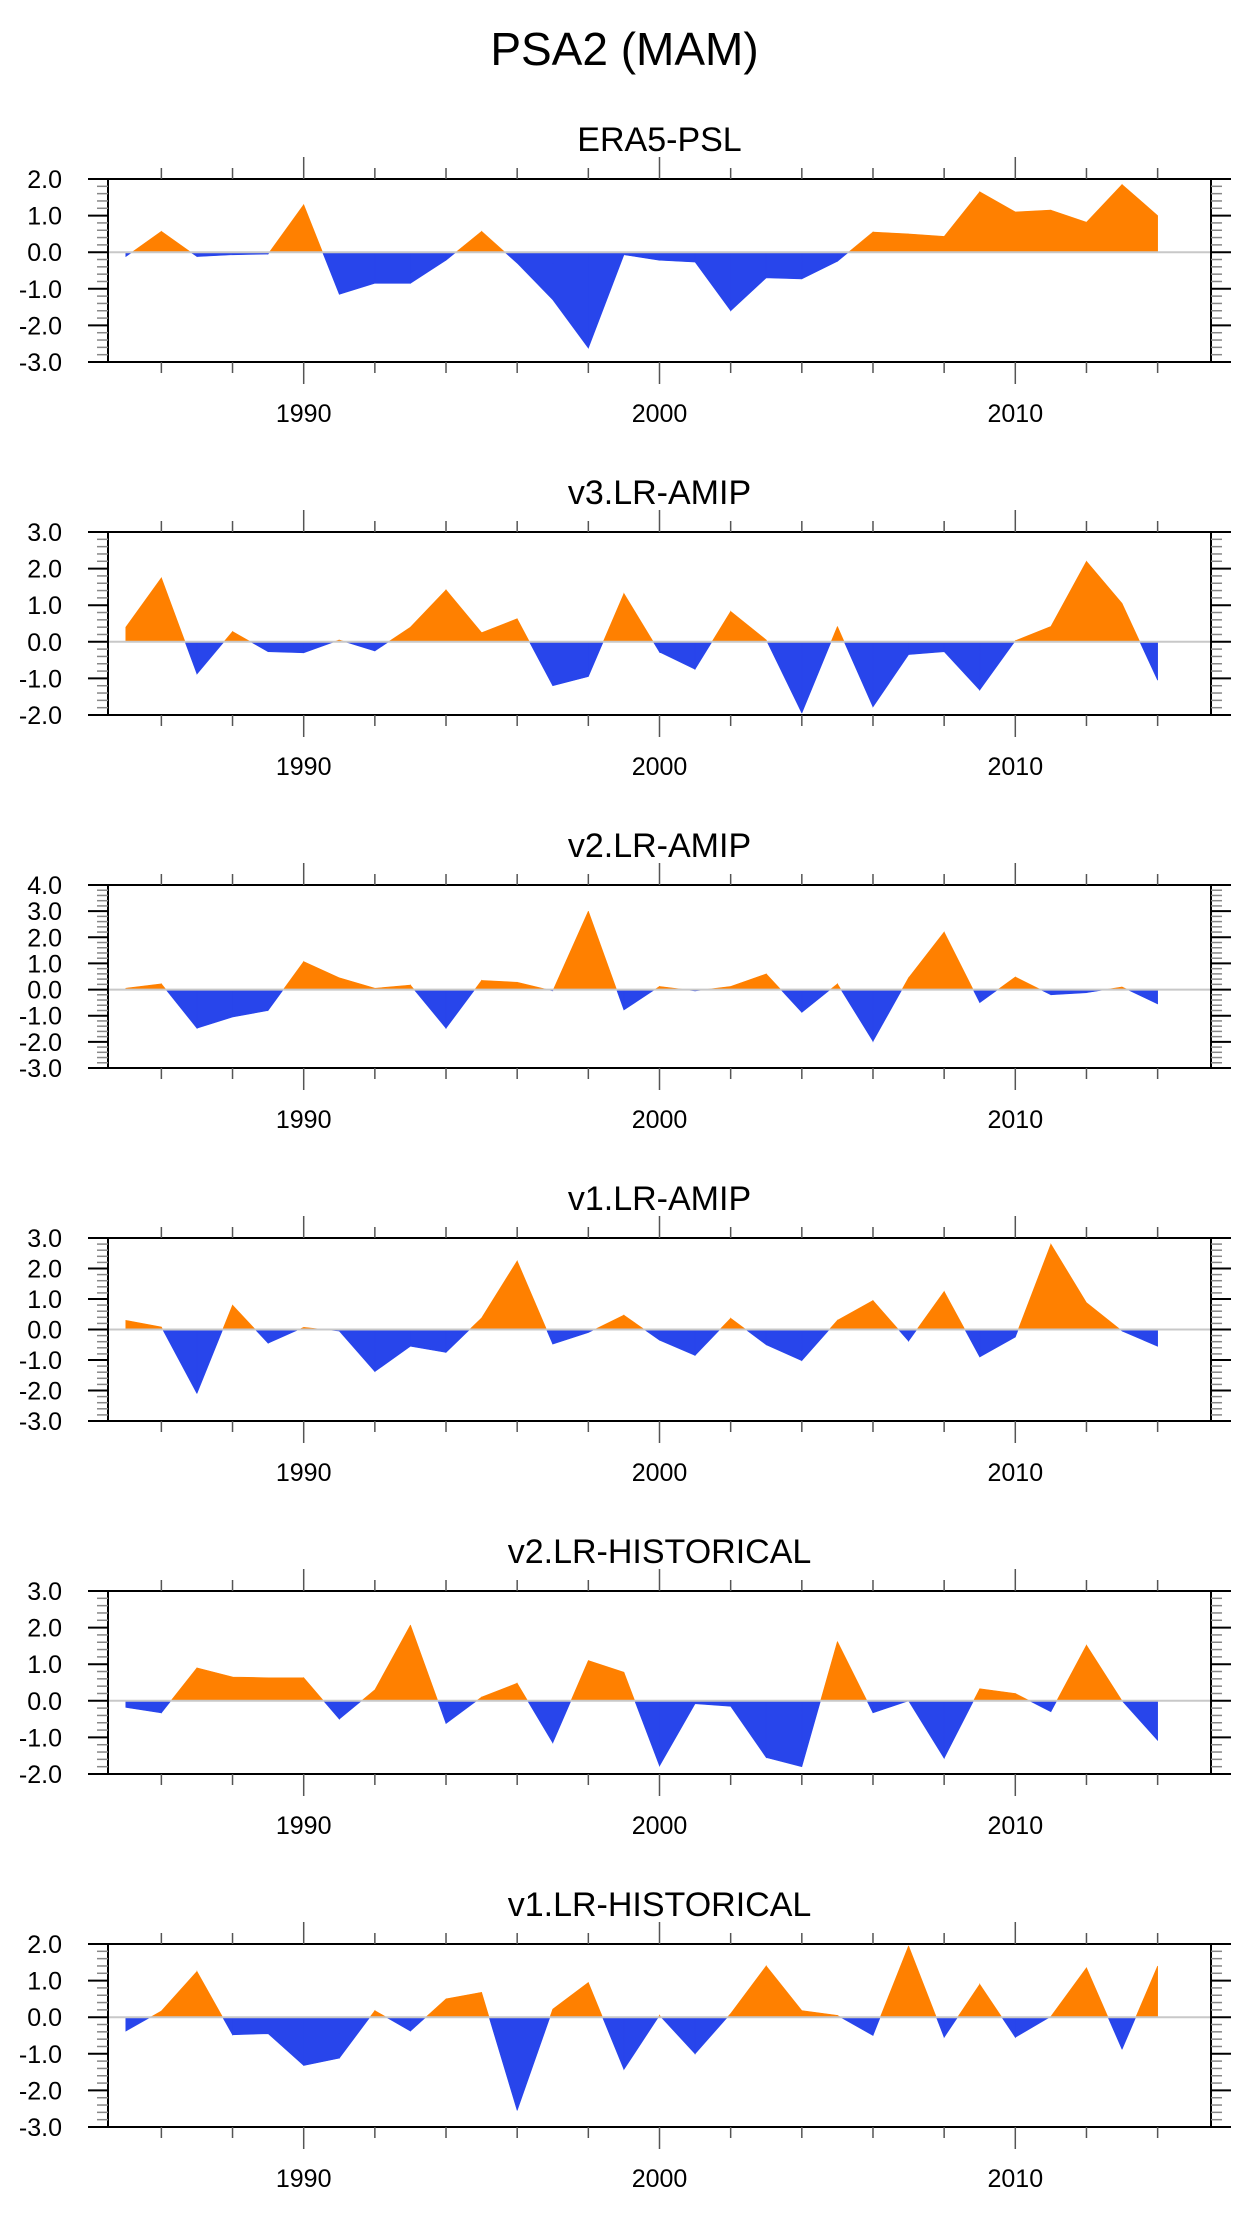 This screenshot has height=2229, width=1249. Describe the element at coordinates (659, 493) in the screenshot. I see `panel-title: v3.LR-AMIP` at that location.